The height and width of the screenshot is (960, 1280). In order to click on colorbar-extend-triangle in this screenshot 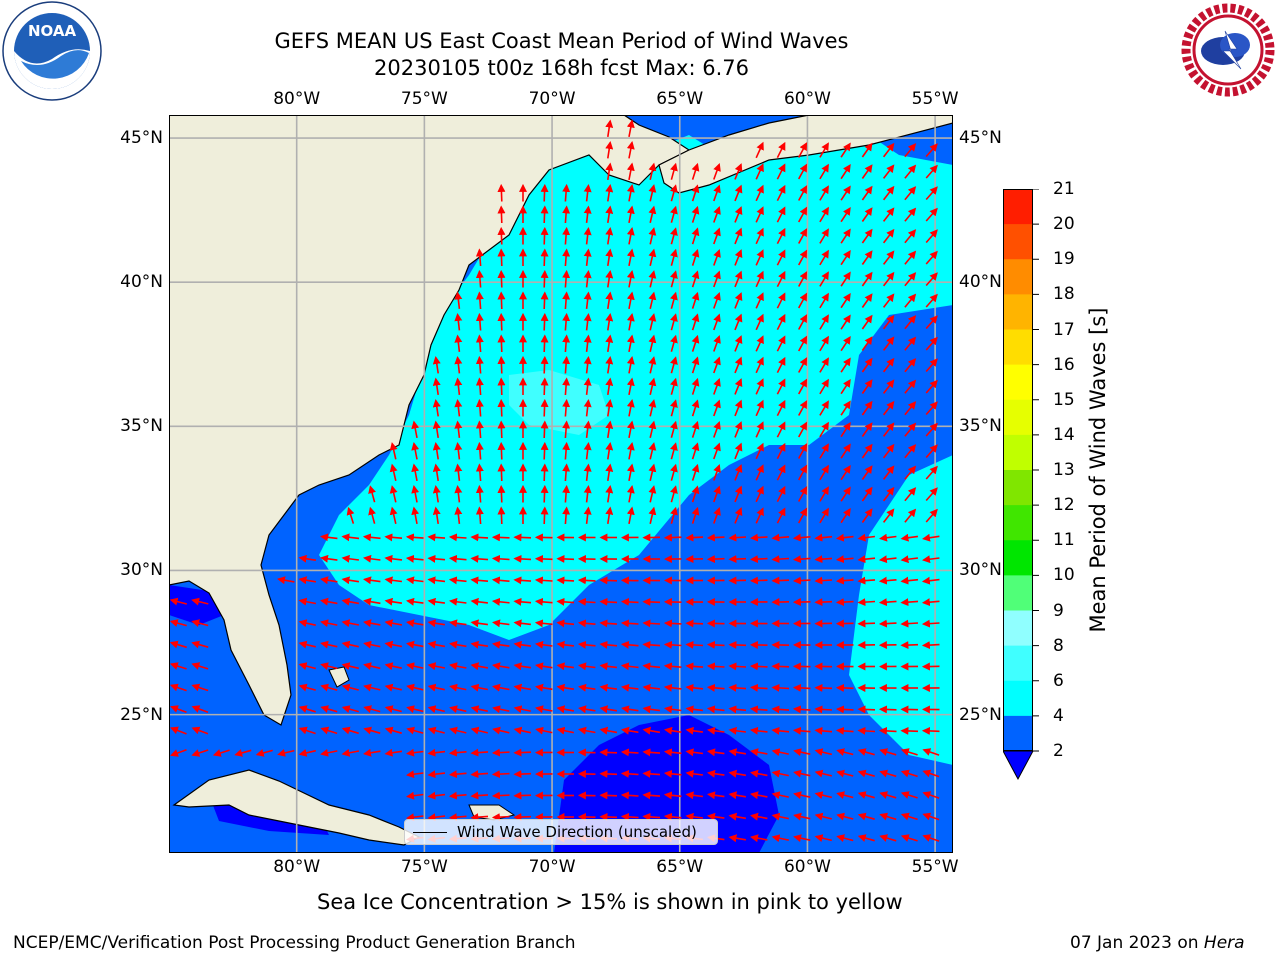, I will do `click(1018, 765)`.